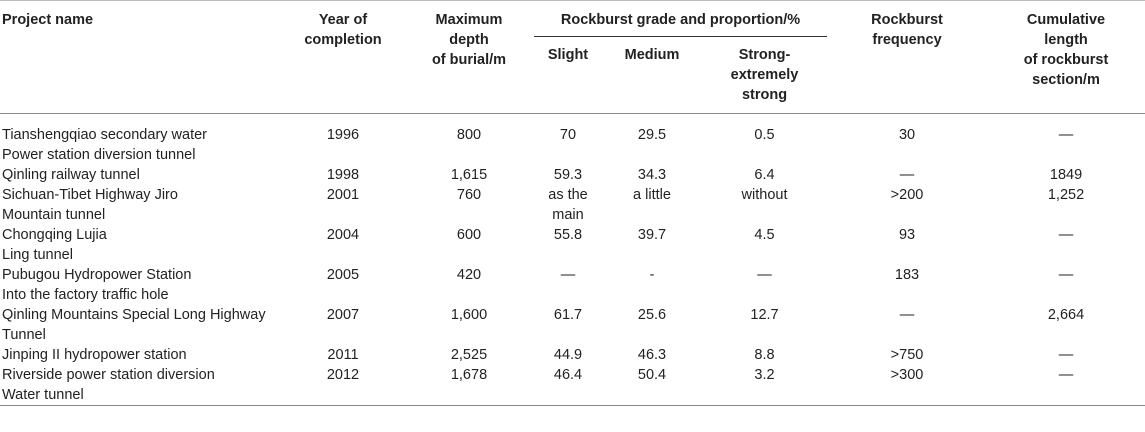 The height and width of the screenshot is (432, 1145). Describe the element at coordinates (343, 195) in the screenshot. I see `cell-year: 2001` at that location.